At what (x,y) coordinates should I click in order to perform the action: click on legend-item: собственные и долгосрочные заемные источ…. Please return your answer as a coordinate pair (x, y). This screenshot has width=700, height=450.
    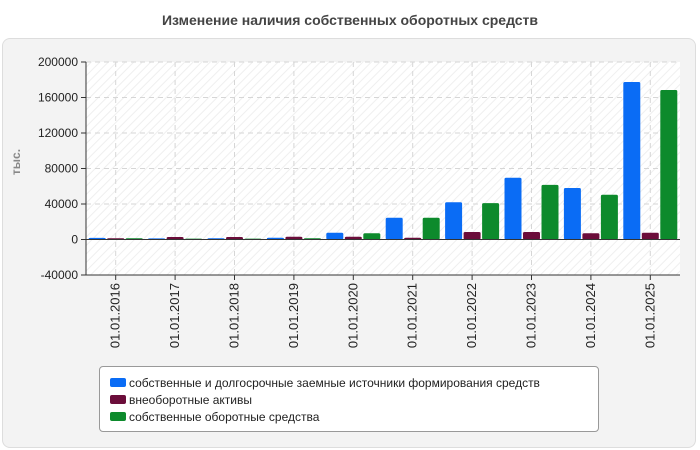
    Looking at the image, I should click on (354, 382).